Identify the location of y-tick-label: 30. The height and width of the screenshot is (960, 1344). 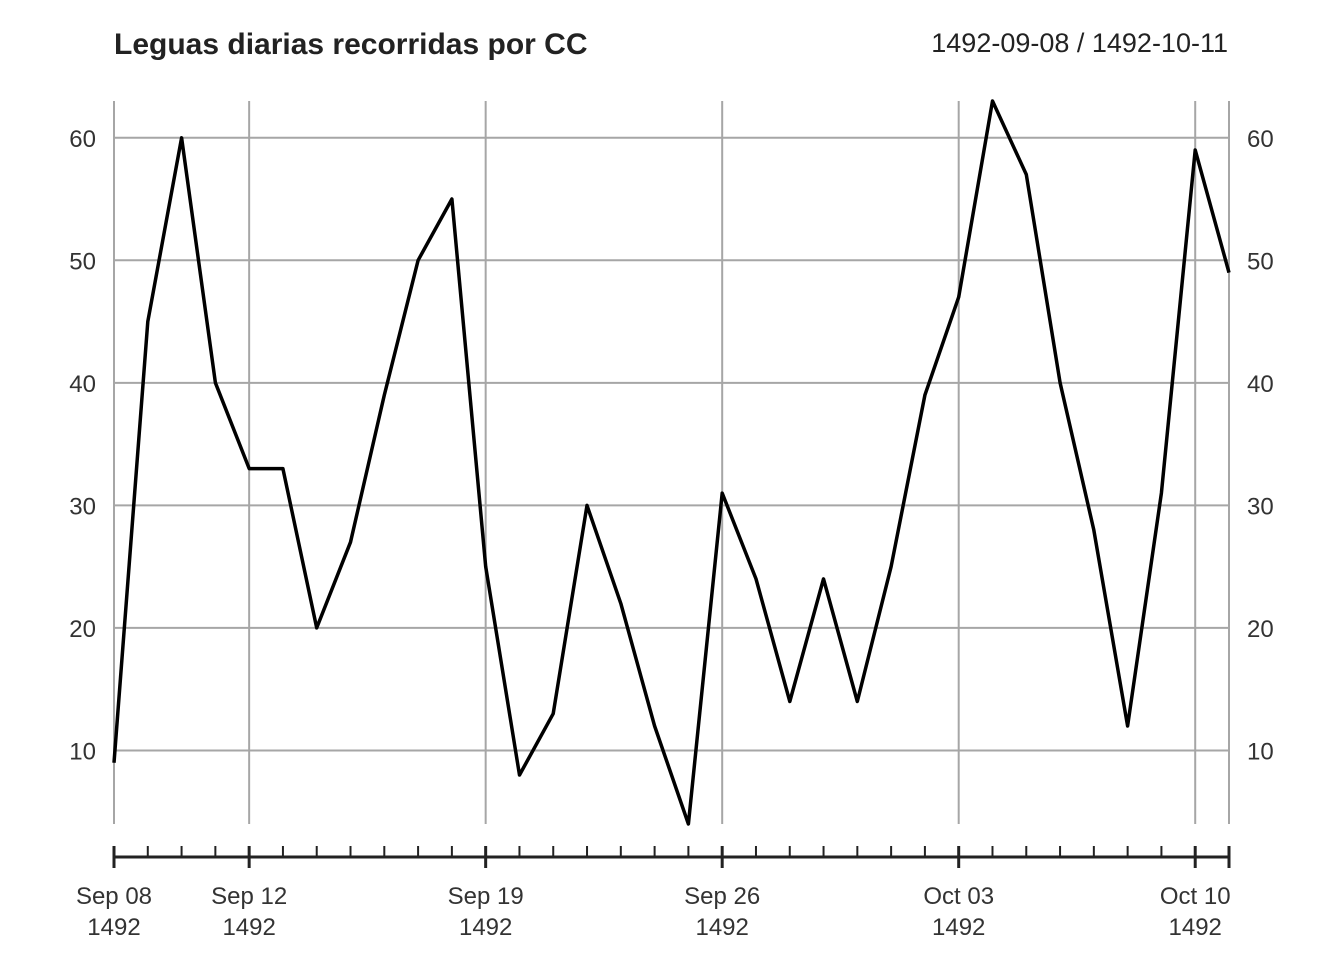
(82, 506).